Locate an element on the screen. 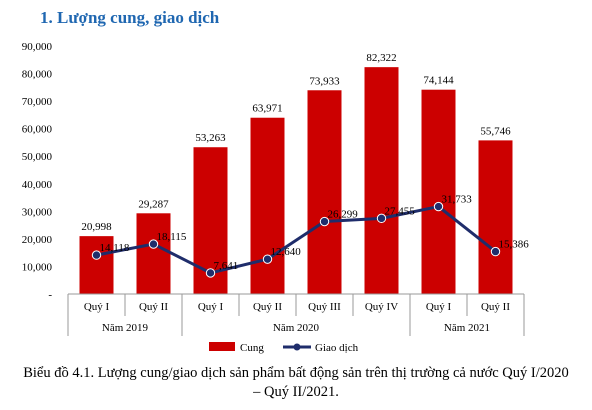 The image size is (592, 410). y-tick-label: 60,000 is located at coordinates (37, 130).